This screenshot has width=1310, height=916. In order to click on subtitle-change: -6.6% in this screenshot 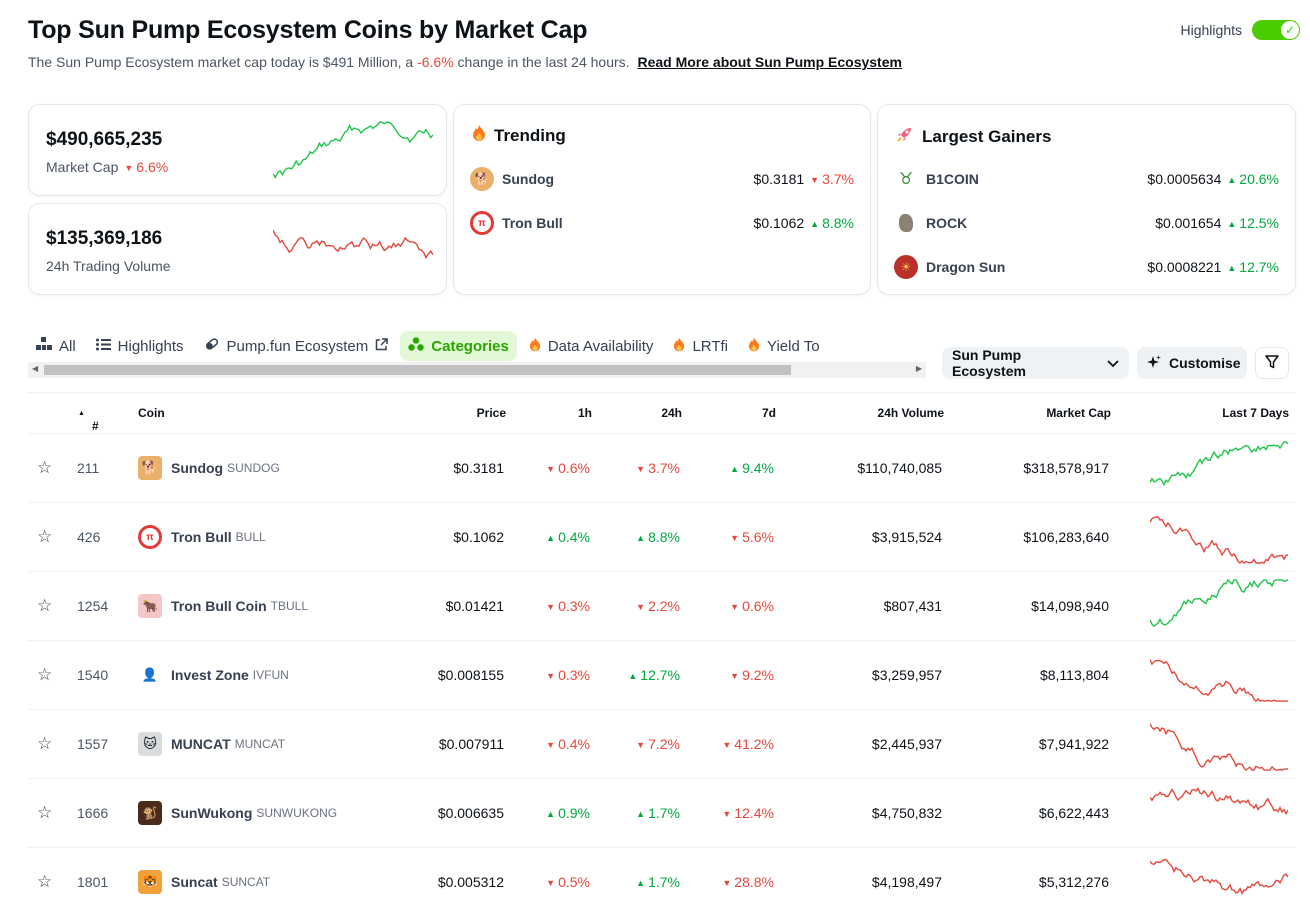, I will do `click(435, 62)`.